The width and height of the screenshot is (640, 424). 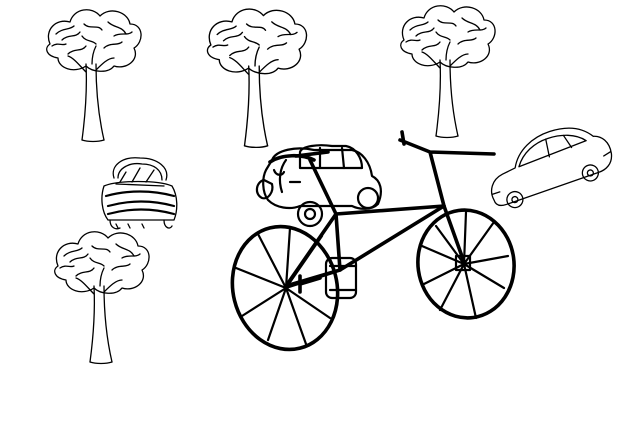 I want to click on car-vintage, so click(x=318, y=186).